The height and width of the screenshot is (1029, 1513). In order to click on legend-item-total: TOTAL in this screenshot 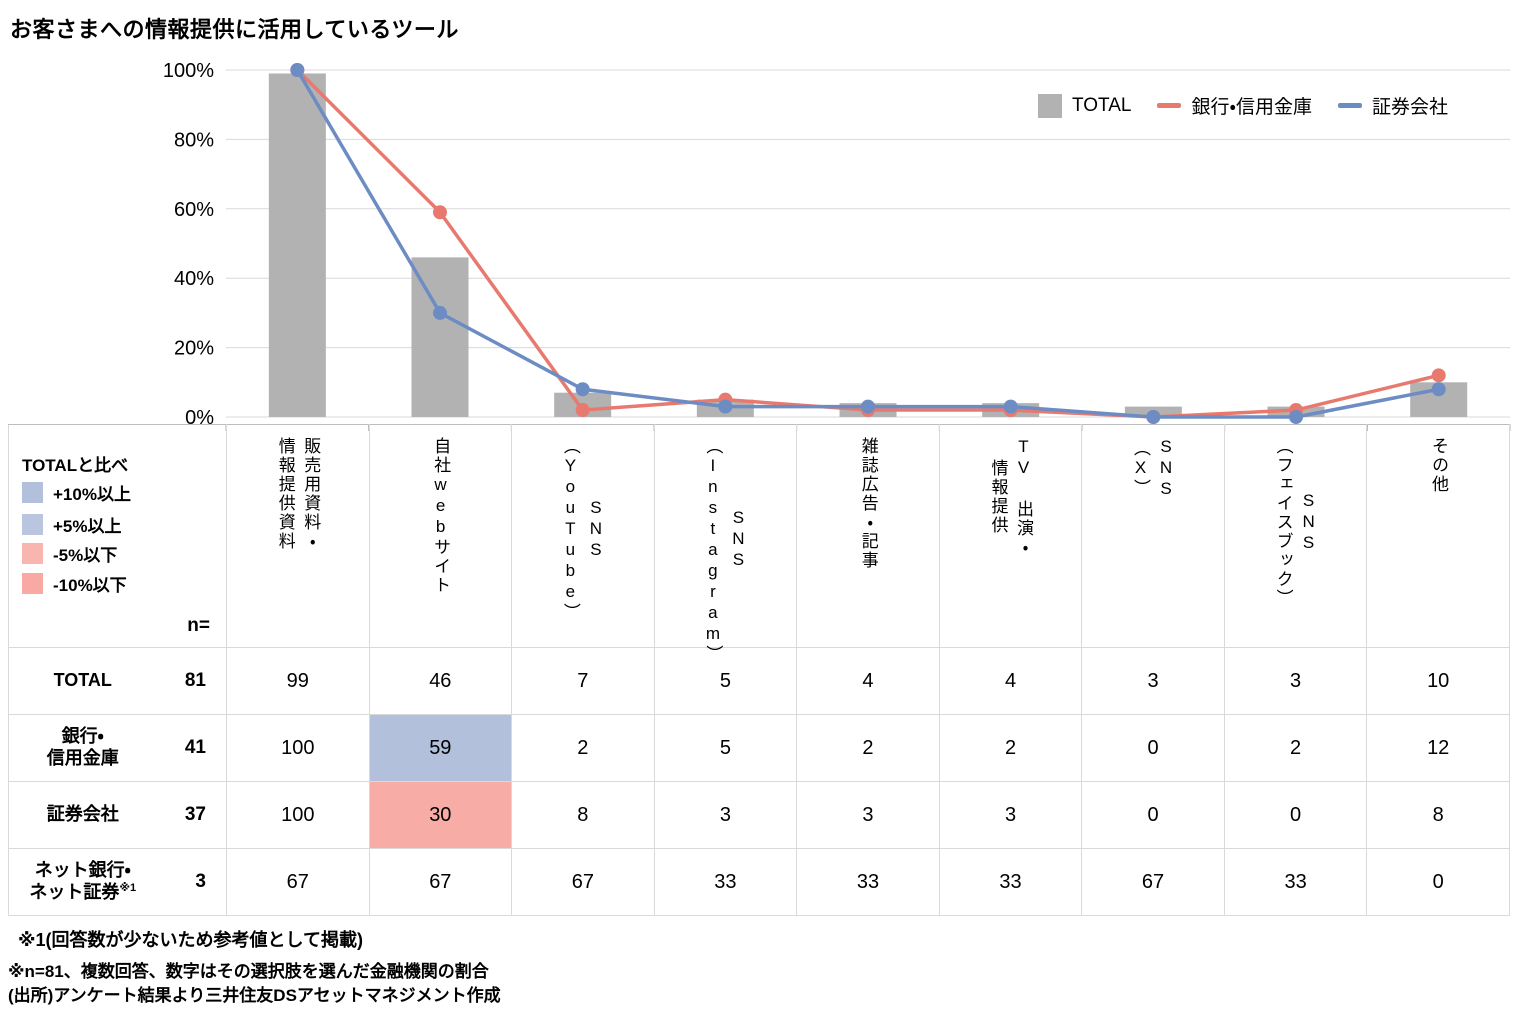, I will do `click(1085, 105)`.